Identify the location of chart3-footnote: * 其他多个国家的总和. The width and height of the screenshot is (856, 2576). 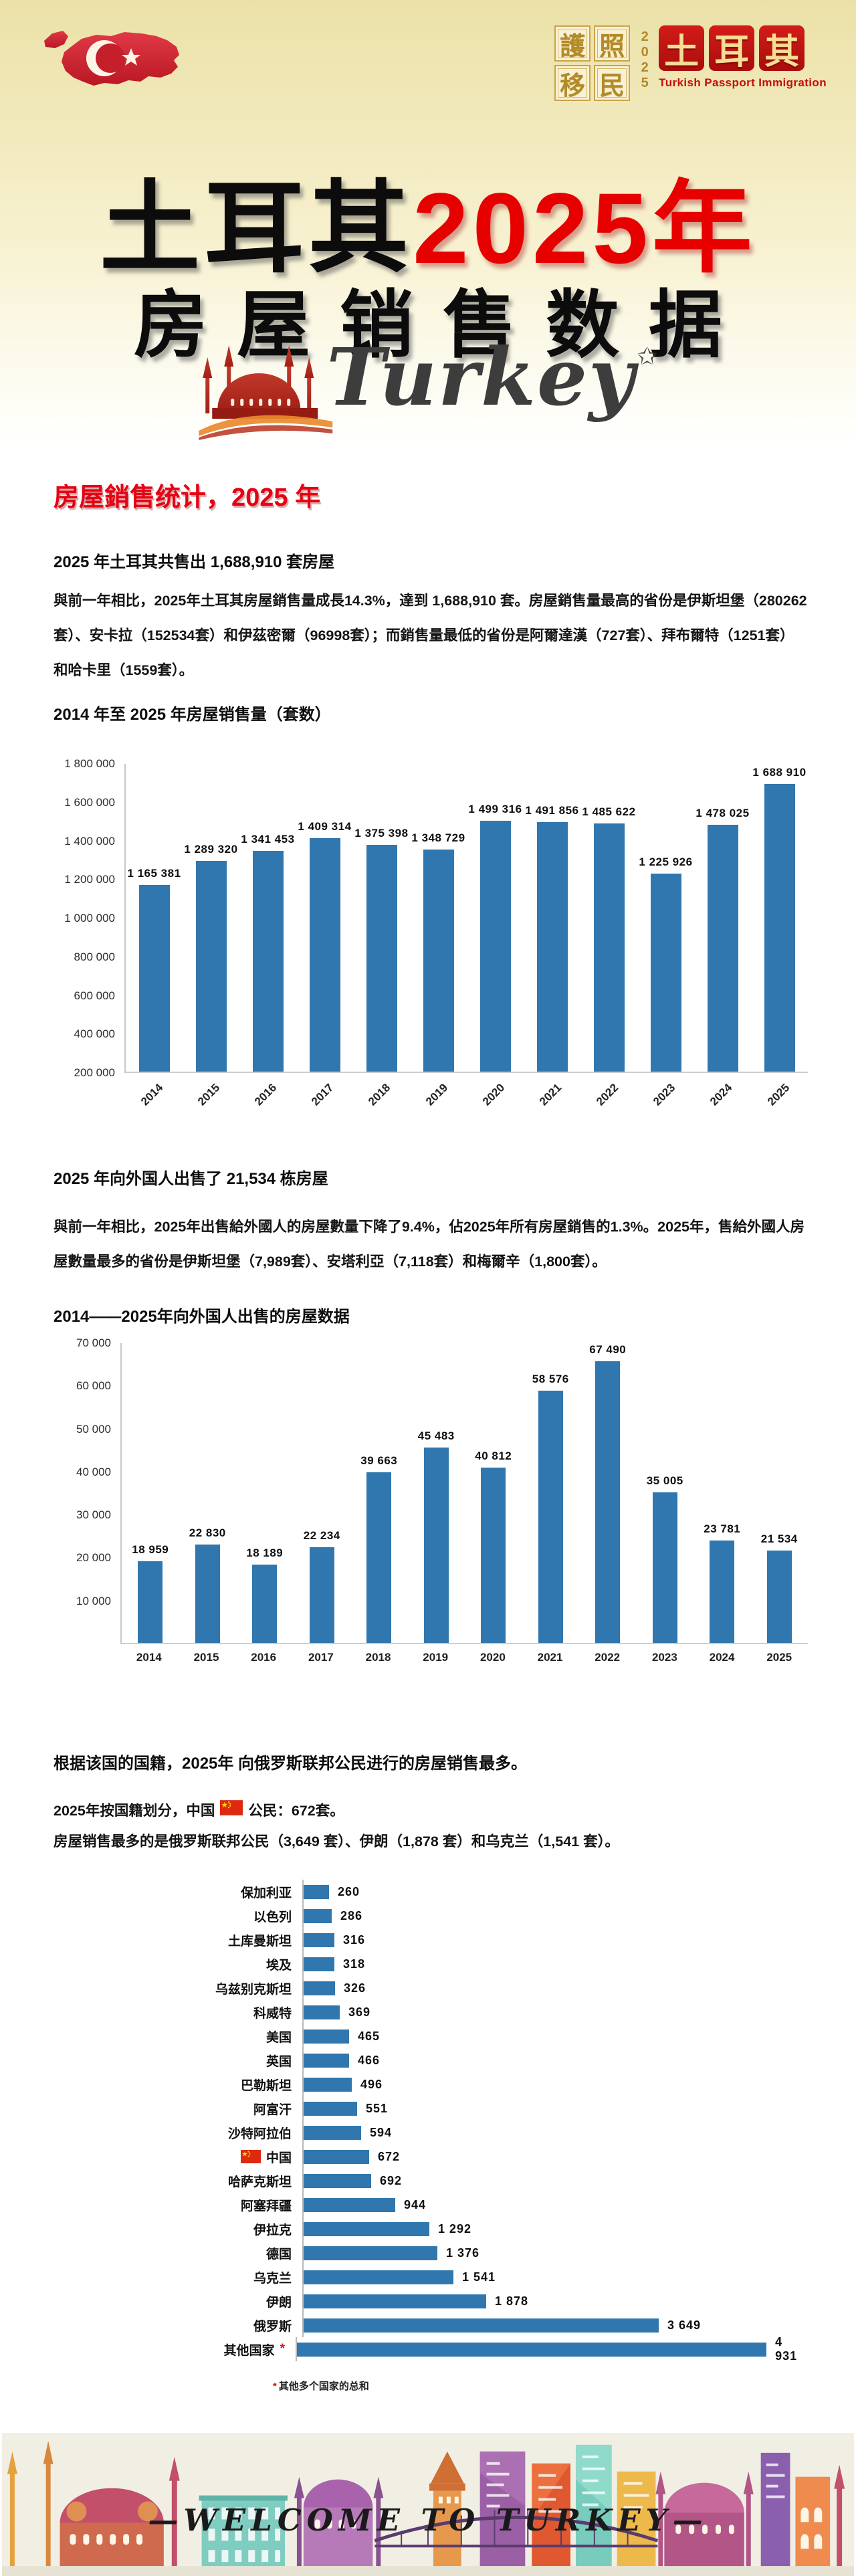
(321, 2386).